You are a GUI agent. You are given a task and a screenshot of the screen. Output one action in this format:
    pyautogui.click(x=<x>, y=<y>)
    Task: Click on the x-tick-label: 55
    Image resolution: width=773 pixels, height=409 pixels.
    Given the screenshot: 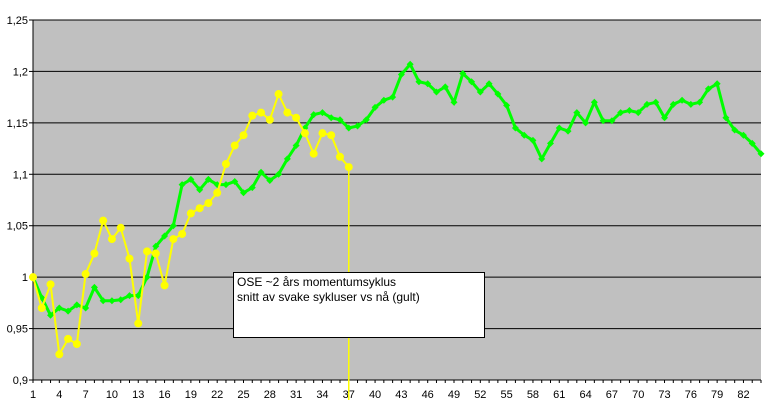 What is the action you would take?
    pyautogui.click(x=507, y=395)
    